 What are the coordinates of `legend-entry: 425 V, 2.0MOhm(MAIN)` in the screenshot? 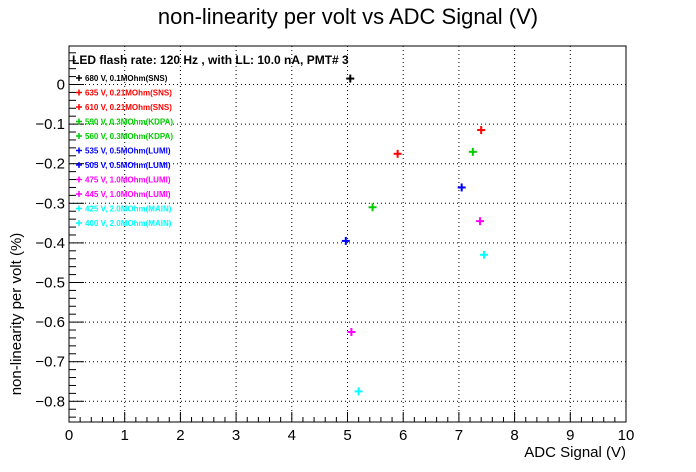 It's located at (124, 209).